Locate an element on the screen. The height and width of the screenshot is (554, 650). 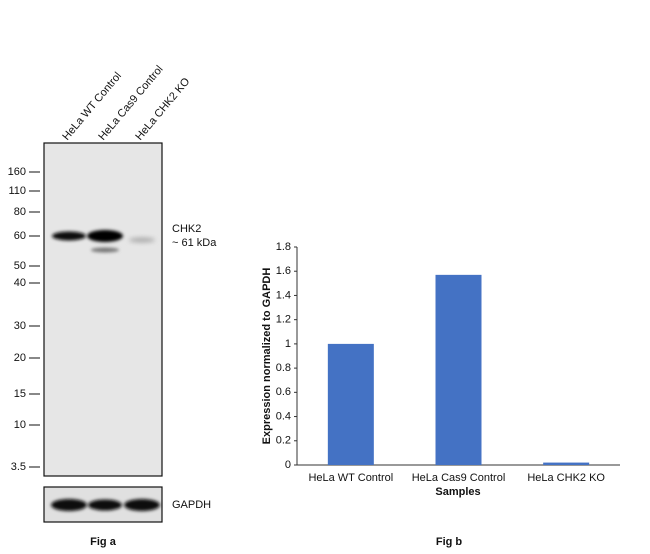
x-tick-label: HeLa WT Control is located at coordinates (350, 478).